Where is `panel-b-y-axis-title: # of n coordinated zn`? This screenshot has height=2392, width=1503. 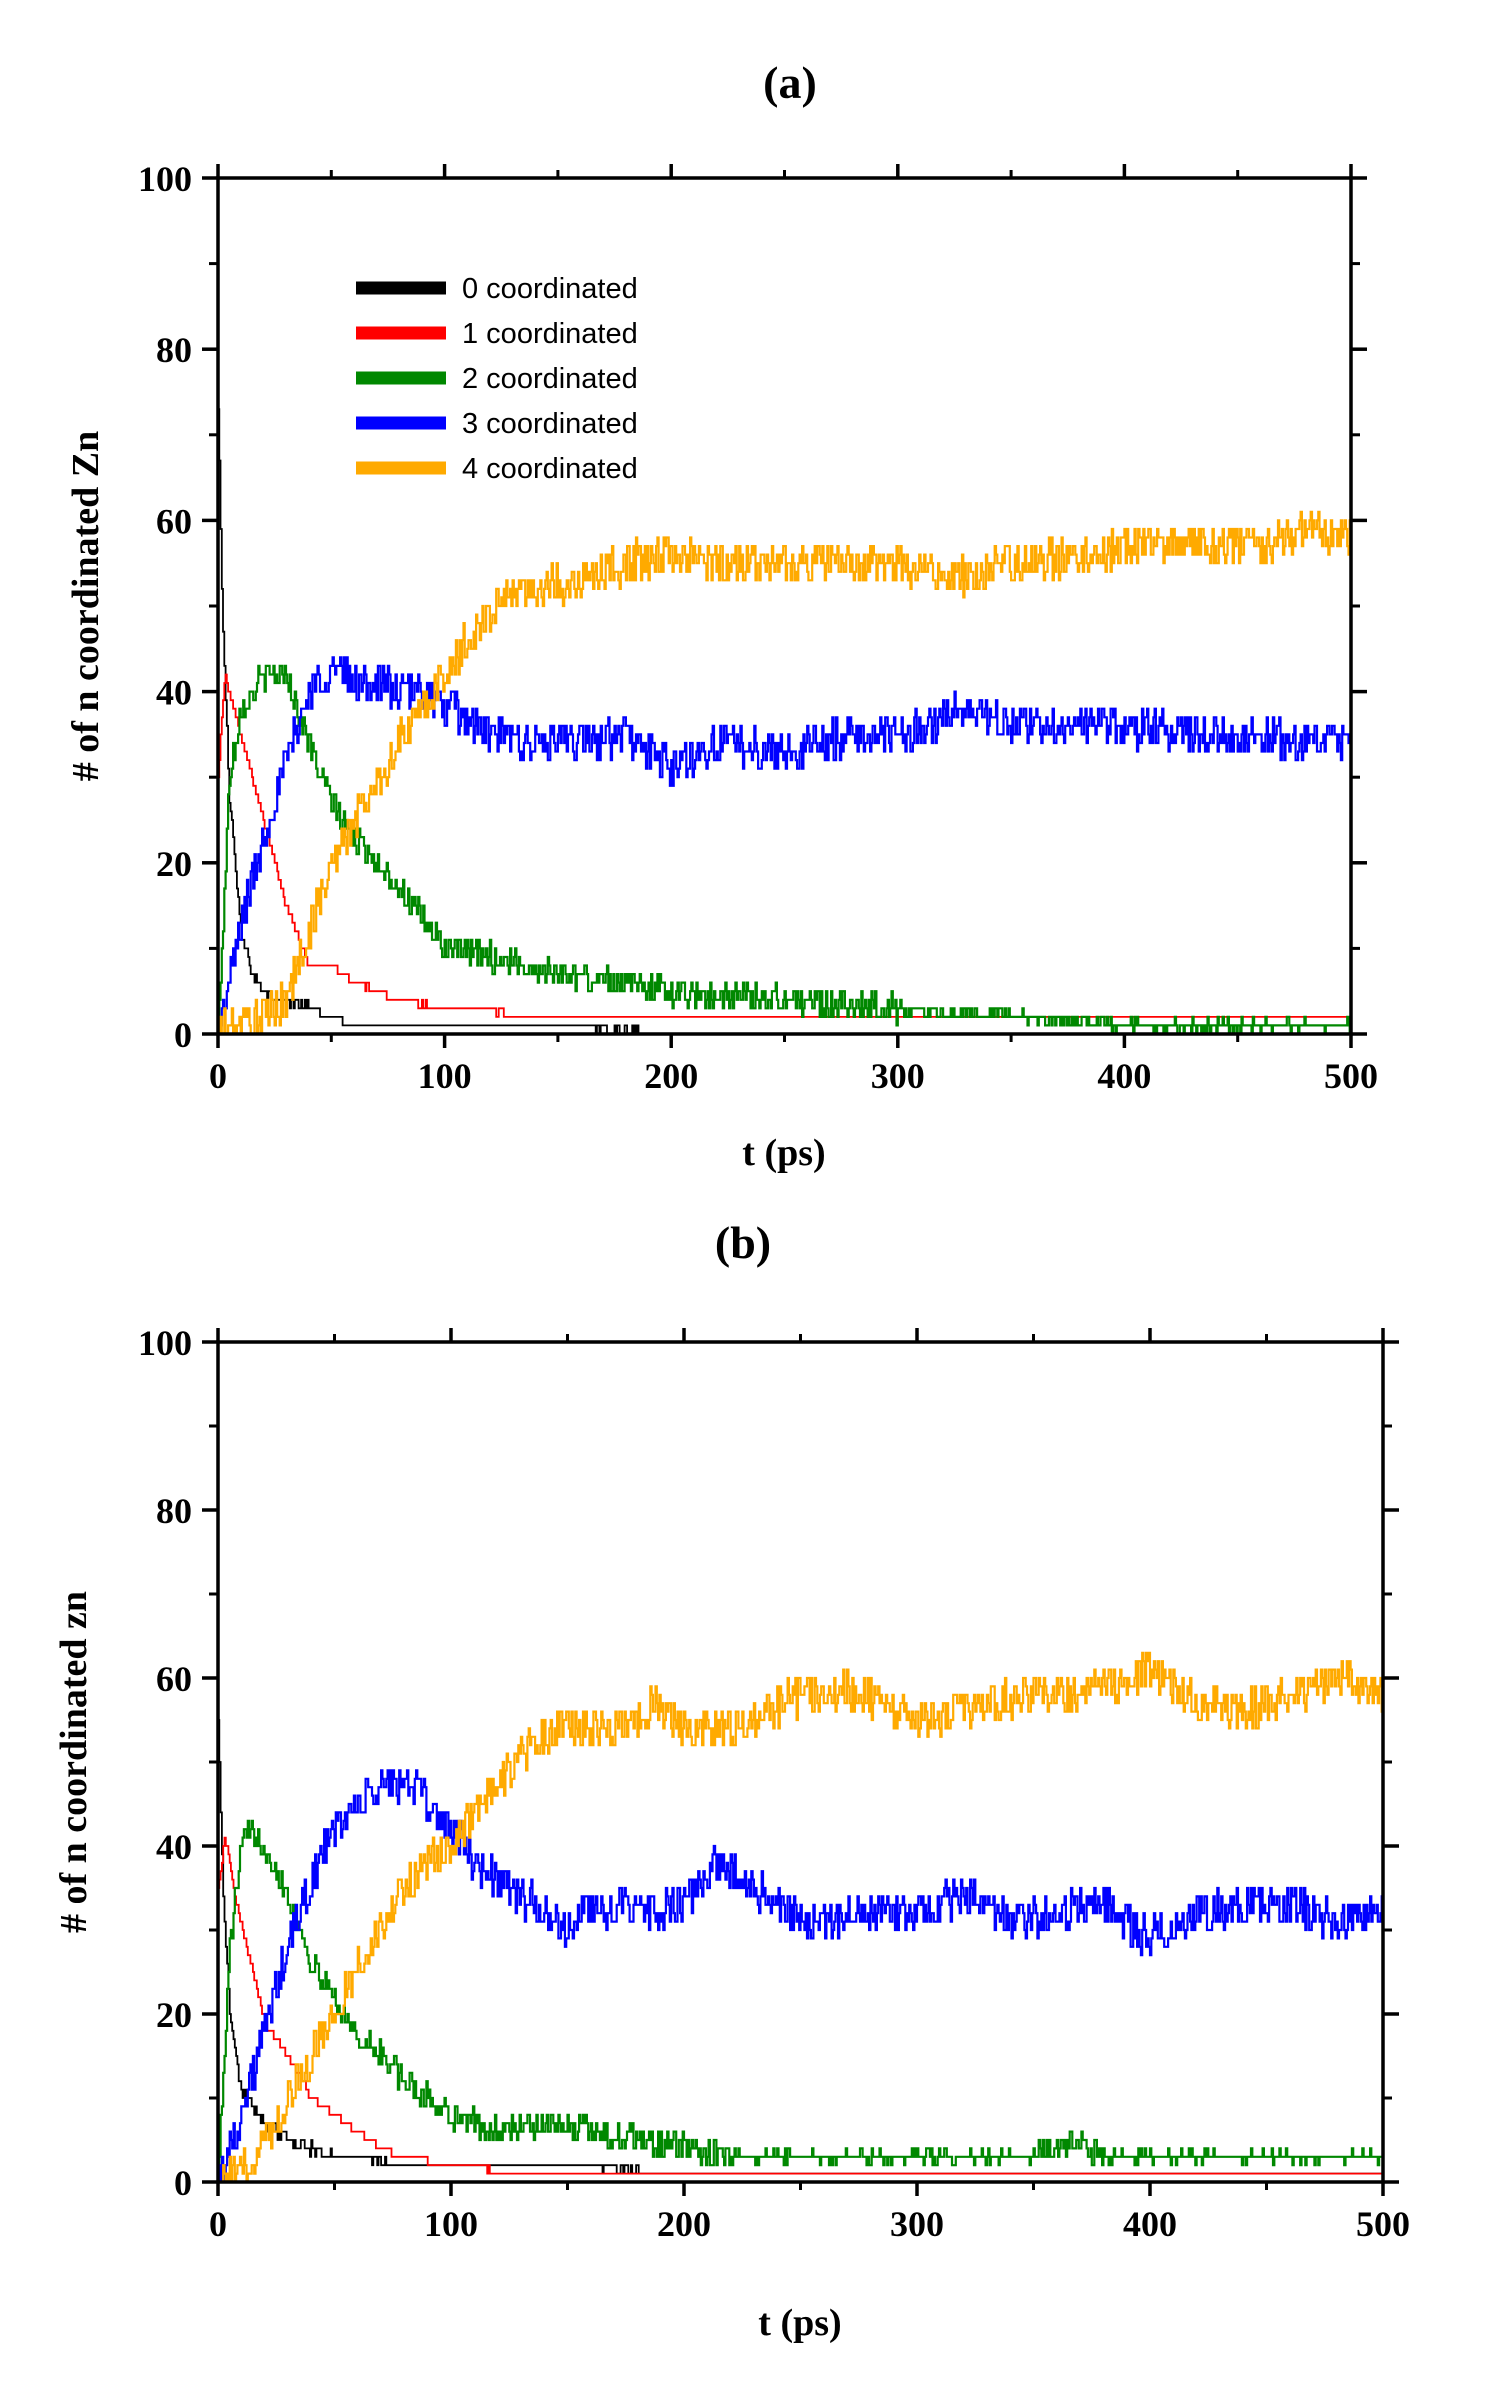 panel-b-y-axis-title: # of n coordinated zn is located at coordinates (74, 1762).